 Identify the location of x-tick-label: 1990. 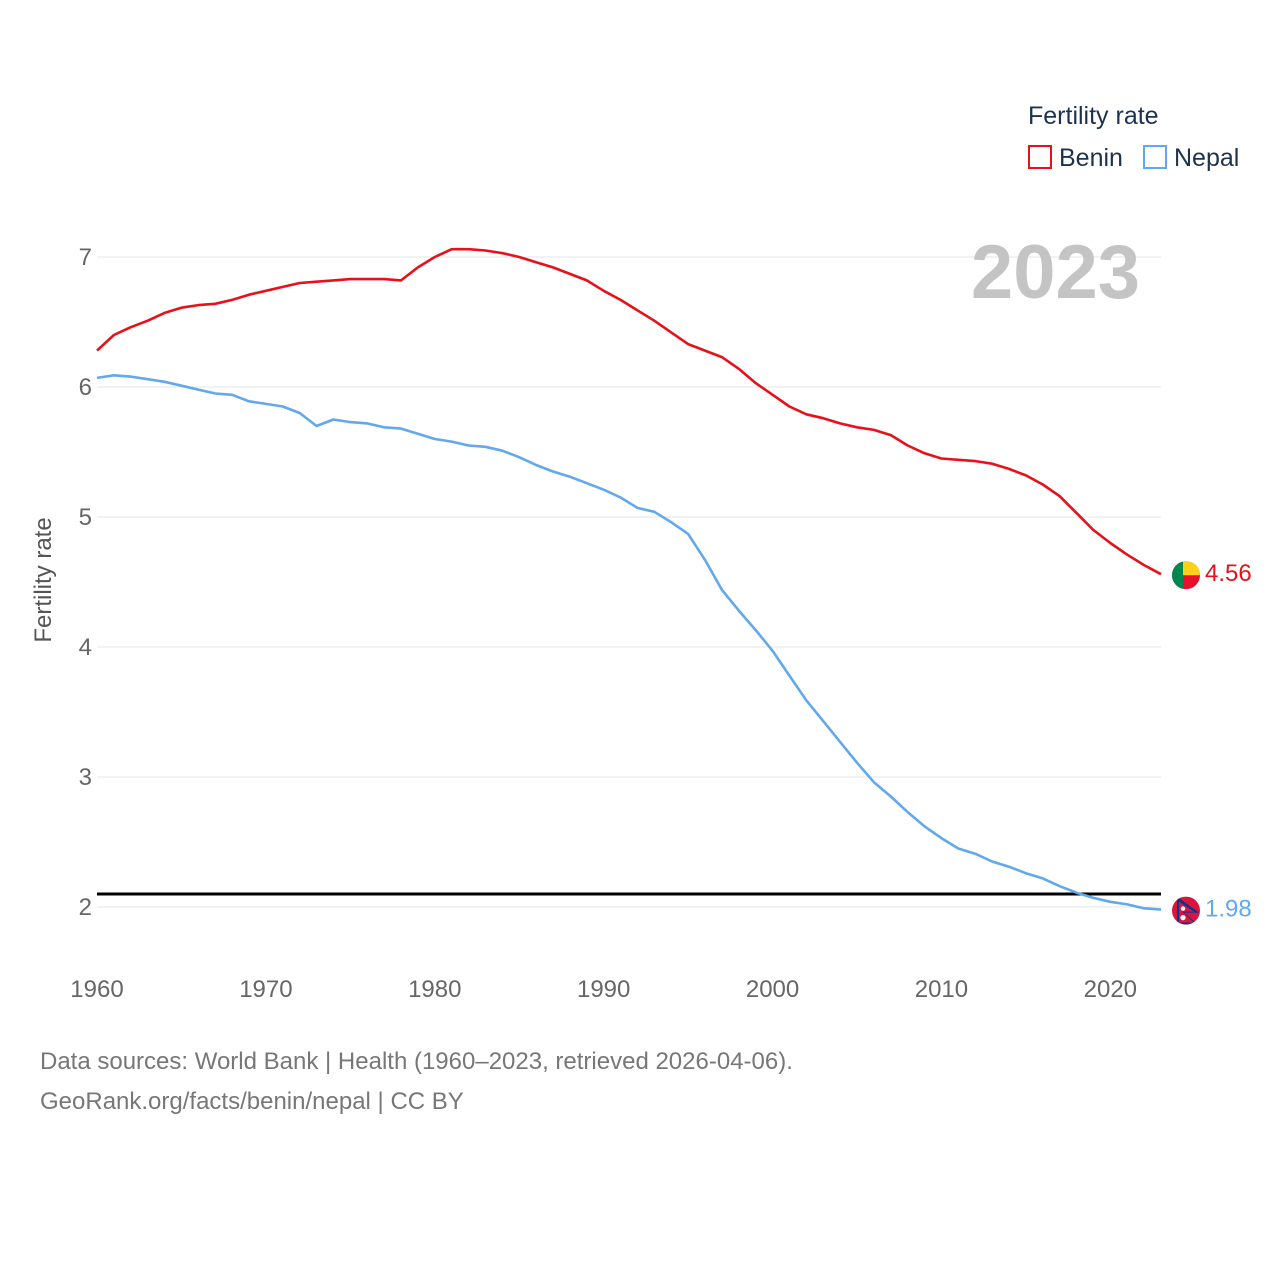
(603, 989).